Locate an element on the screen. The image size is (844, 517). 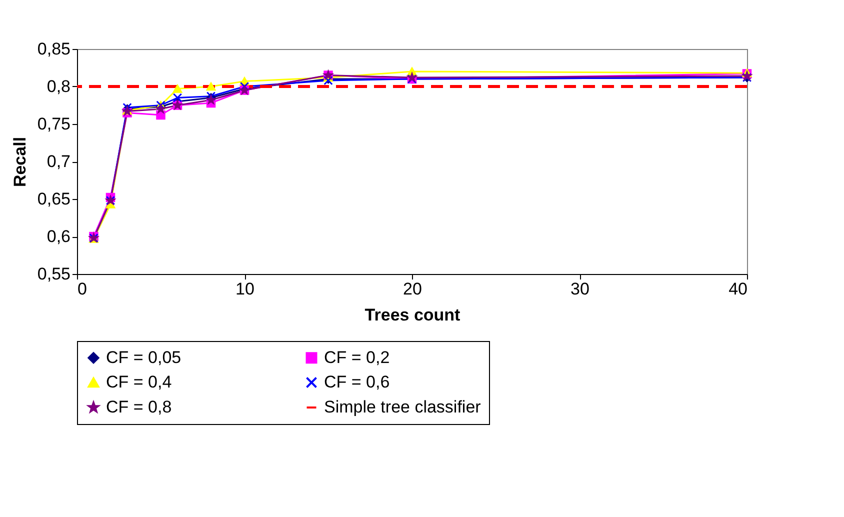
x-tick-label: 0 is located at coordinates (82, 289).